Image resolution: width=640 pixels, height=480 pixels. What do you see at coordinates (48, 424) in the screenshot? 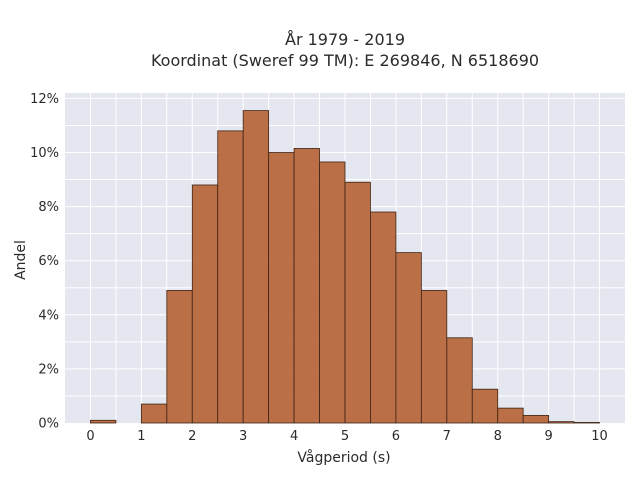
I see `y-tick-label: 0%` at bounding box center [48, 424].